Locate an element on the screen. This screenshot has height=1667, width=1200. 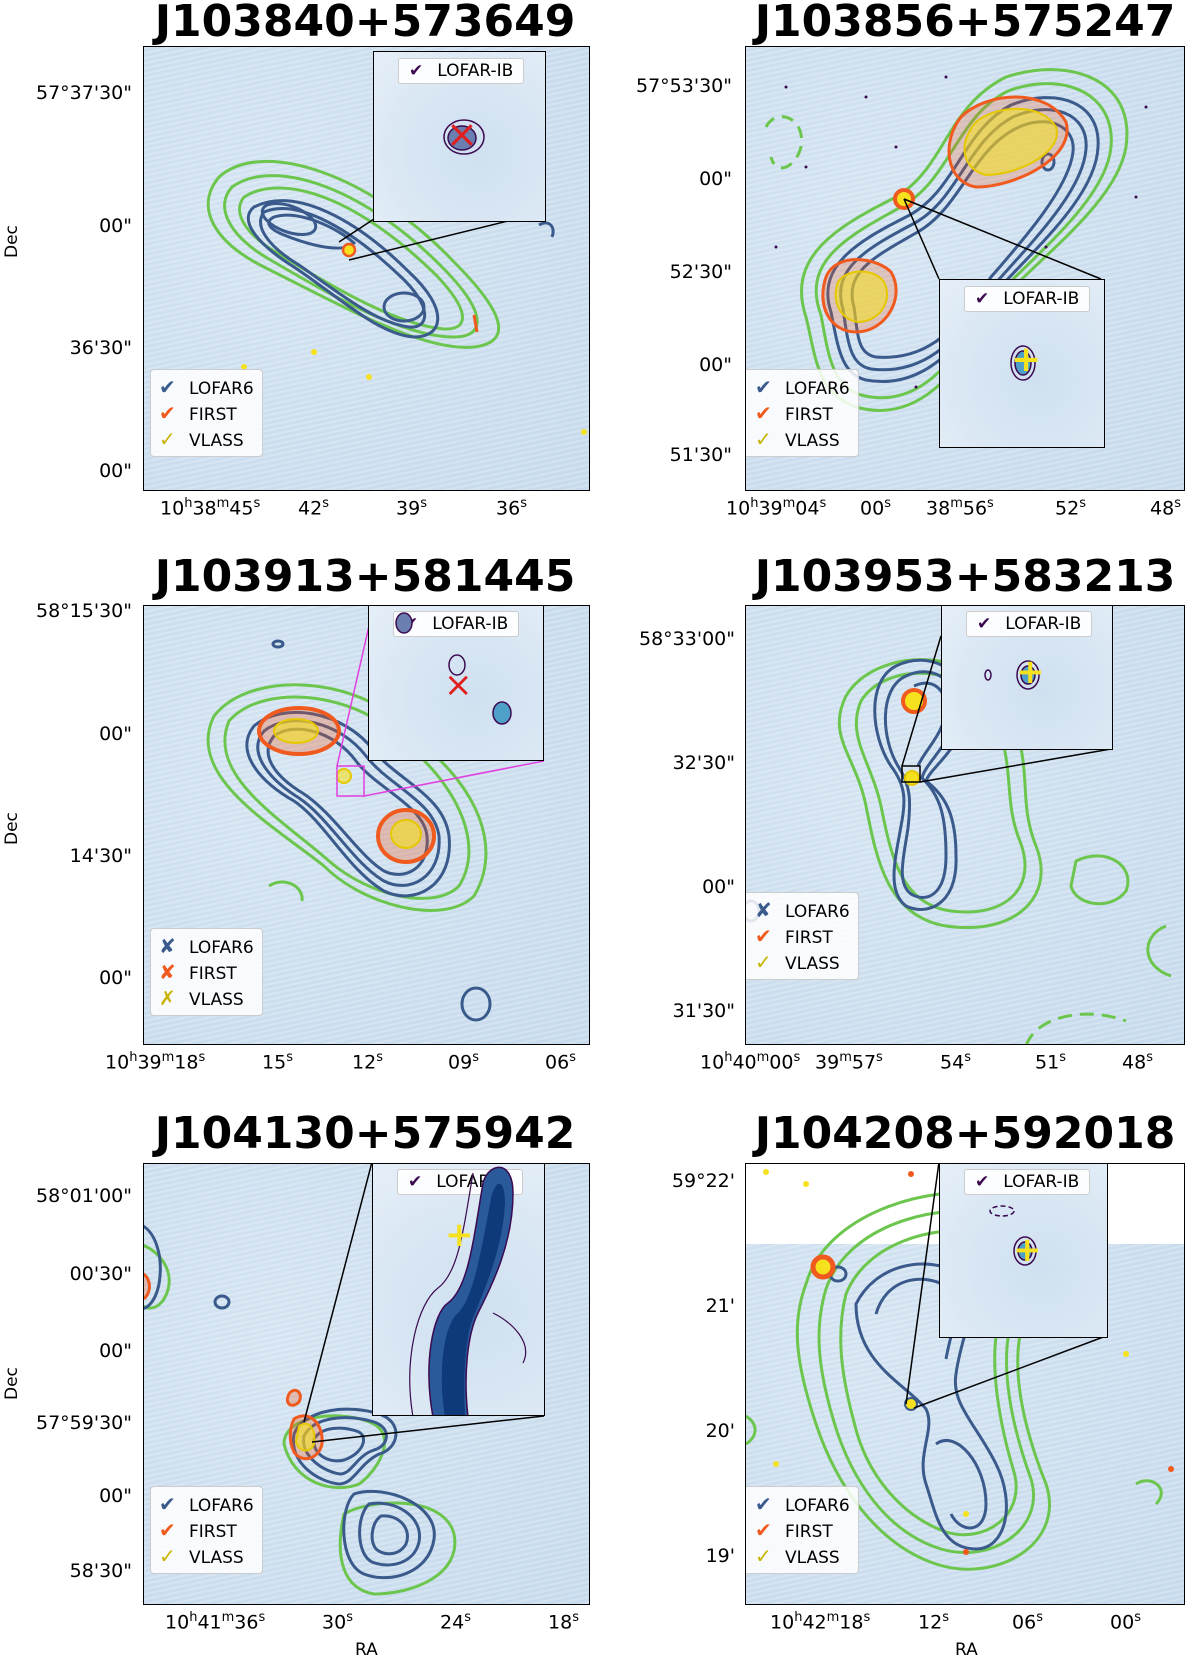
dec-tick-label: 57°53'30" is located at coordinates (684, 86).